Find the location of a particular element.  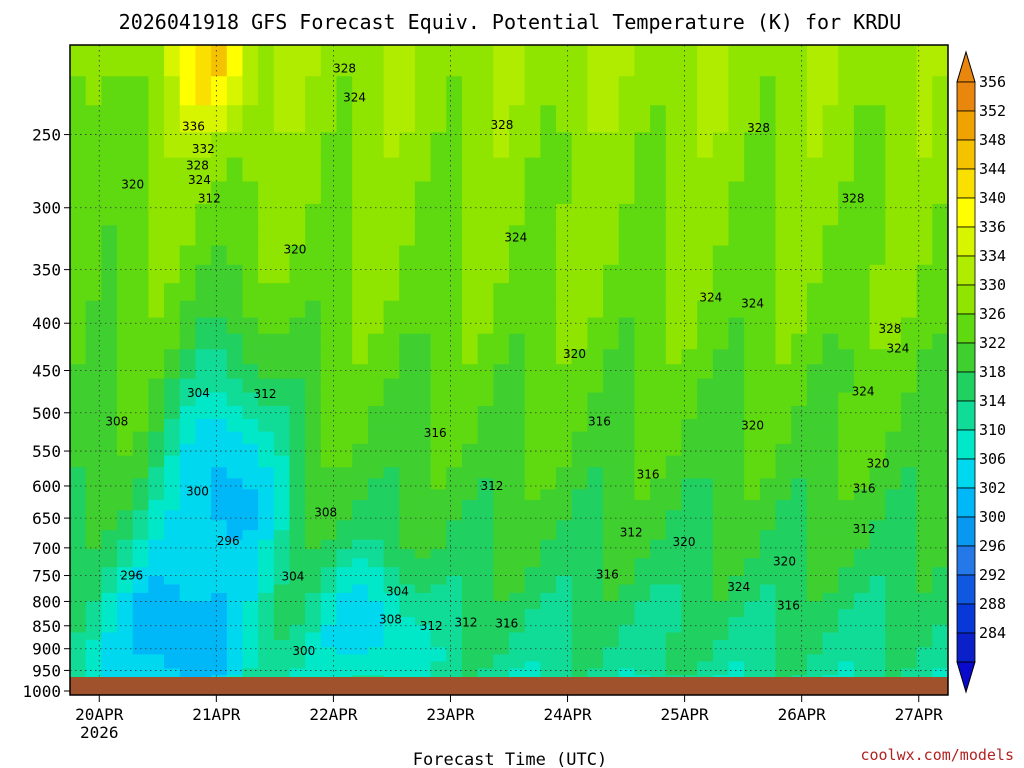

contour-label: 312 is located at coordinates (864, 529).